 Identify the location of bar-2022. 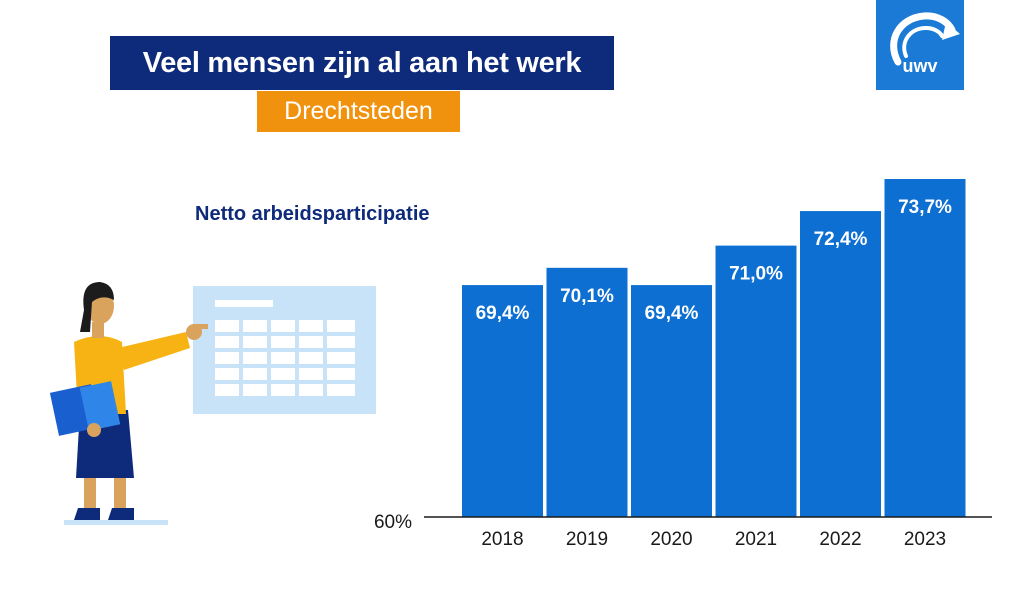
(840, 364).